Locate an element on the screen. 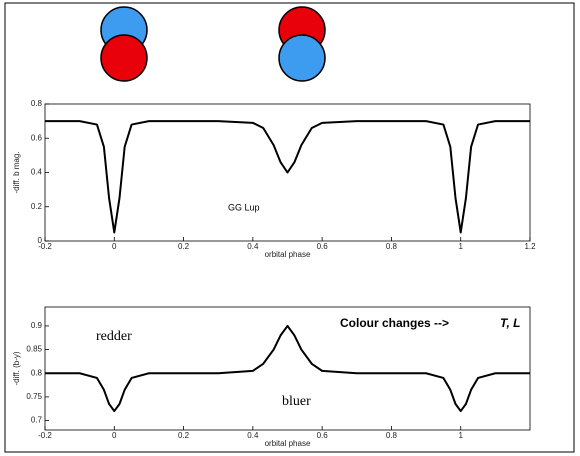 Image resolution: width=580 pixels, height=456 pixels. y-tick-label: 0 is located at coordinates (40, 240).